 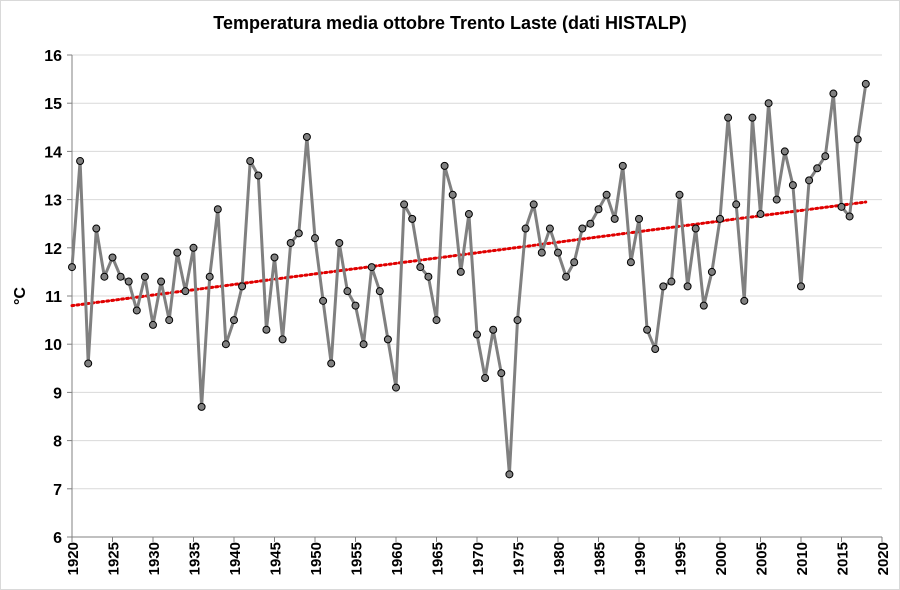 I want to click on x-tick-label: 1950, so click(x=316, y=558).